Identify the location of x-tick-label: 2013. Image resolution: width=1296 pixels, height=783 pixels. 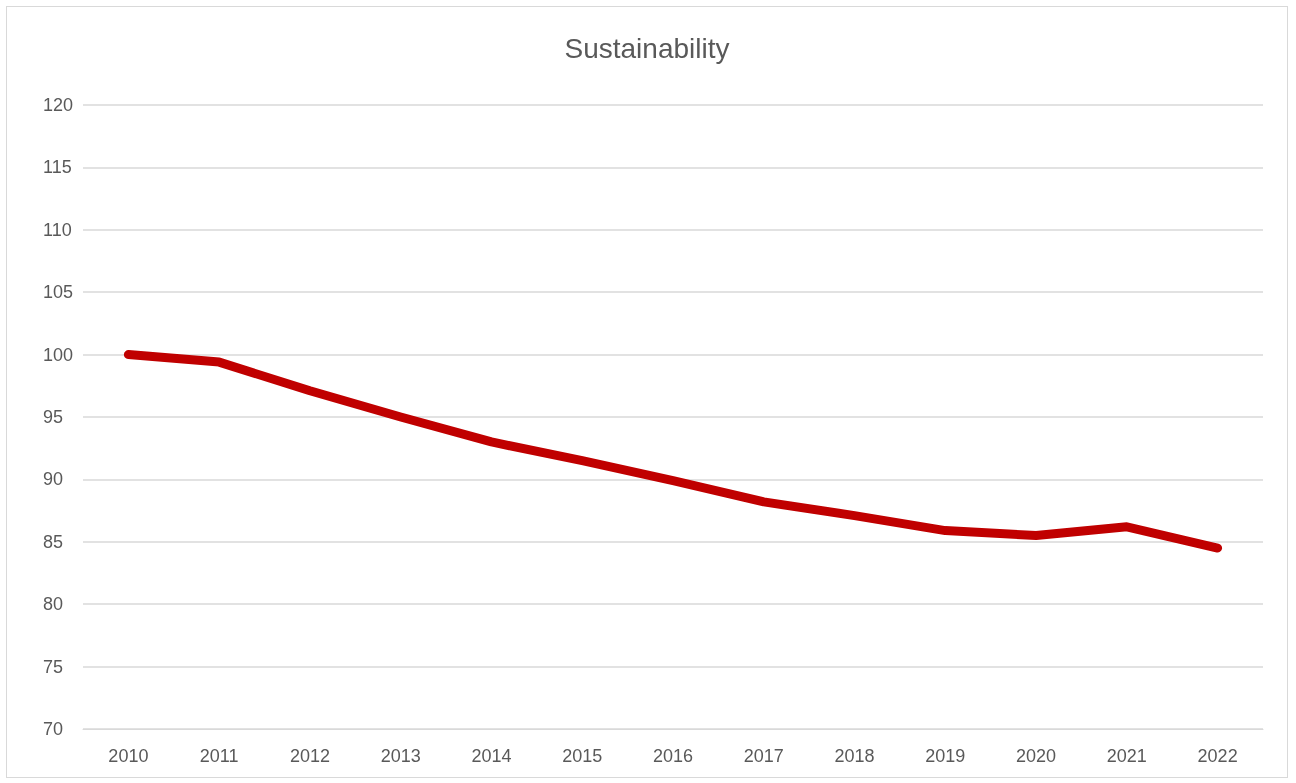
(400, 756).